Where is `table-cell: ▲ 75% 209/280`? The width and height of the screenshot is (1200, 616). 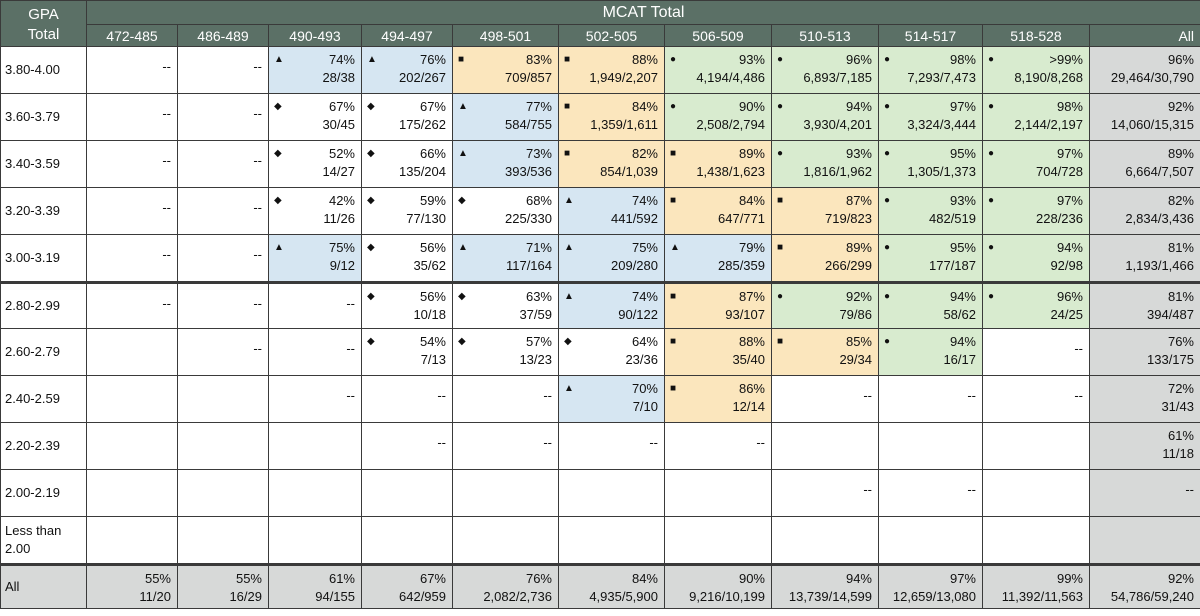 table-cell: ▲ 75% 209/280 is located at coordinates (612, 258).